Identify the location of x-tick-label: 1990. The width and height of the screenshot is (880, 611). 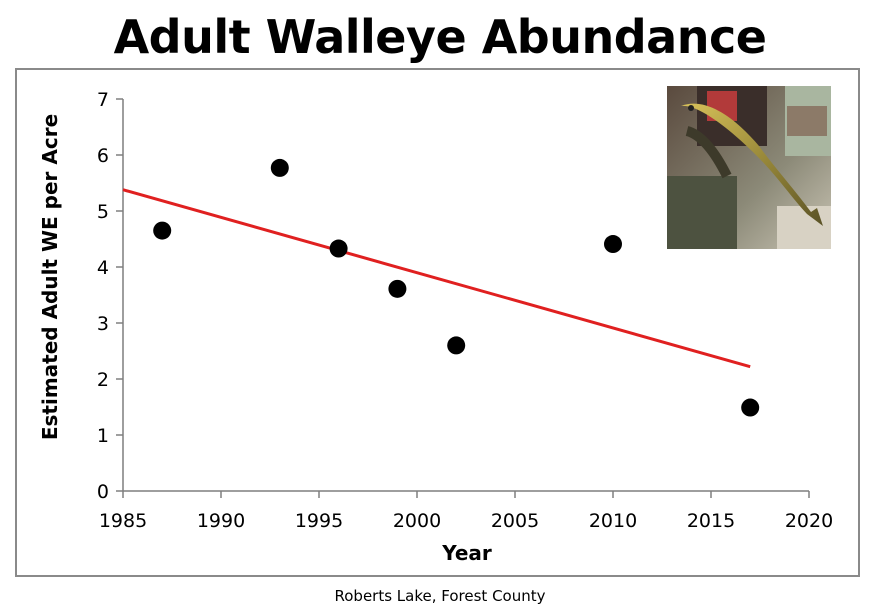
(221, 521).